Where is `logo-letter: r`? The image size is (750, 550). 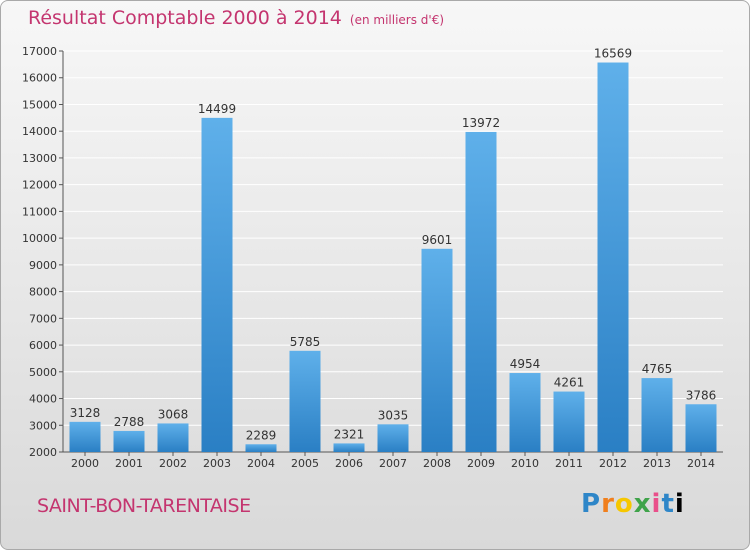 logo-letter: r is located at coordinates (608, 504).